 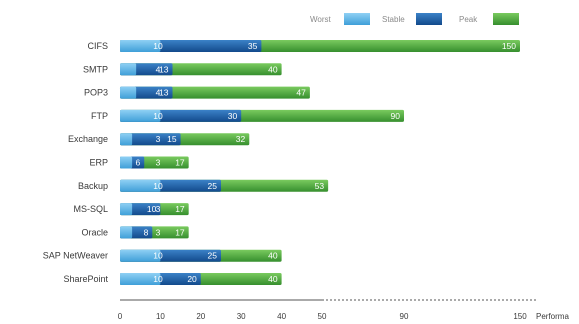 What do you see at coordinates (233, 116) in the screenshot?
I see `data-label: 30` at bounding box center [233, 116].